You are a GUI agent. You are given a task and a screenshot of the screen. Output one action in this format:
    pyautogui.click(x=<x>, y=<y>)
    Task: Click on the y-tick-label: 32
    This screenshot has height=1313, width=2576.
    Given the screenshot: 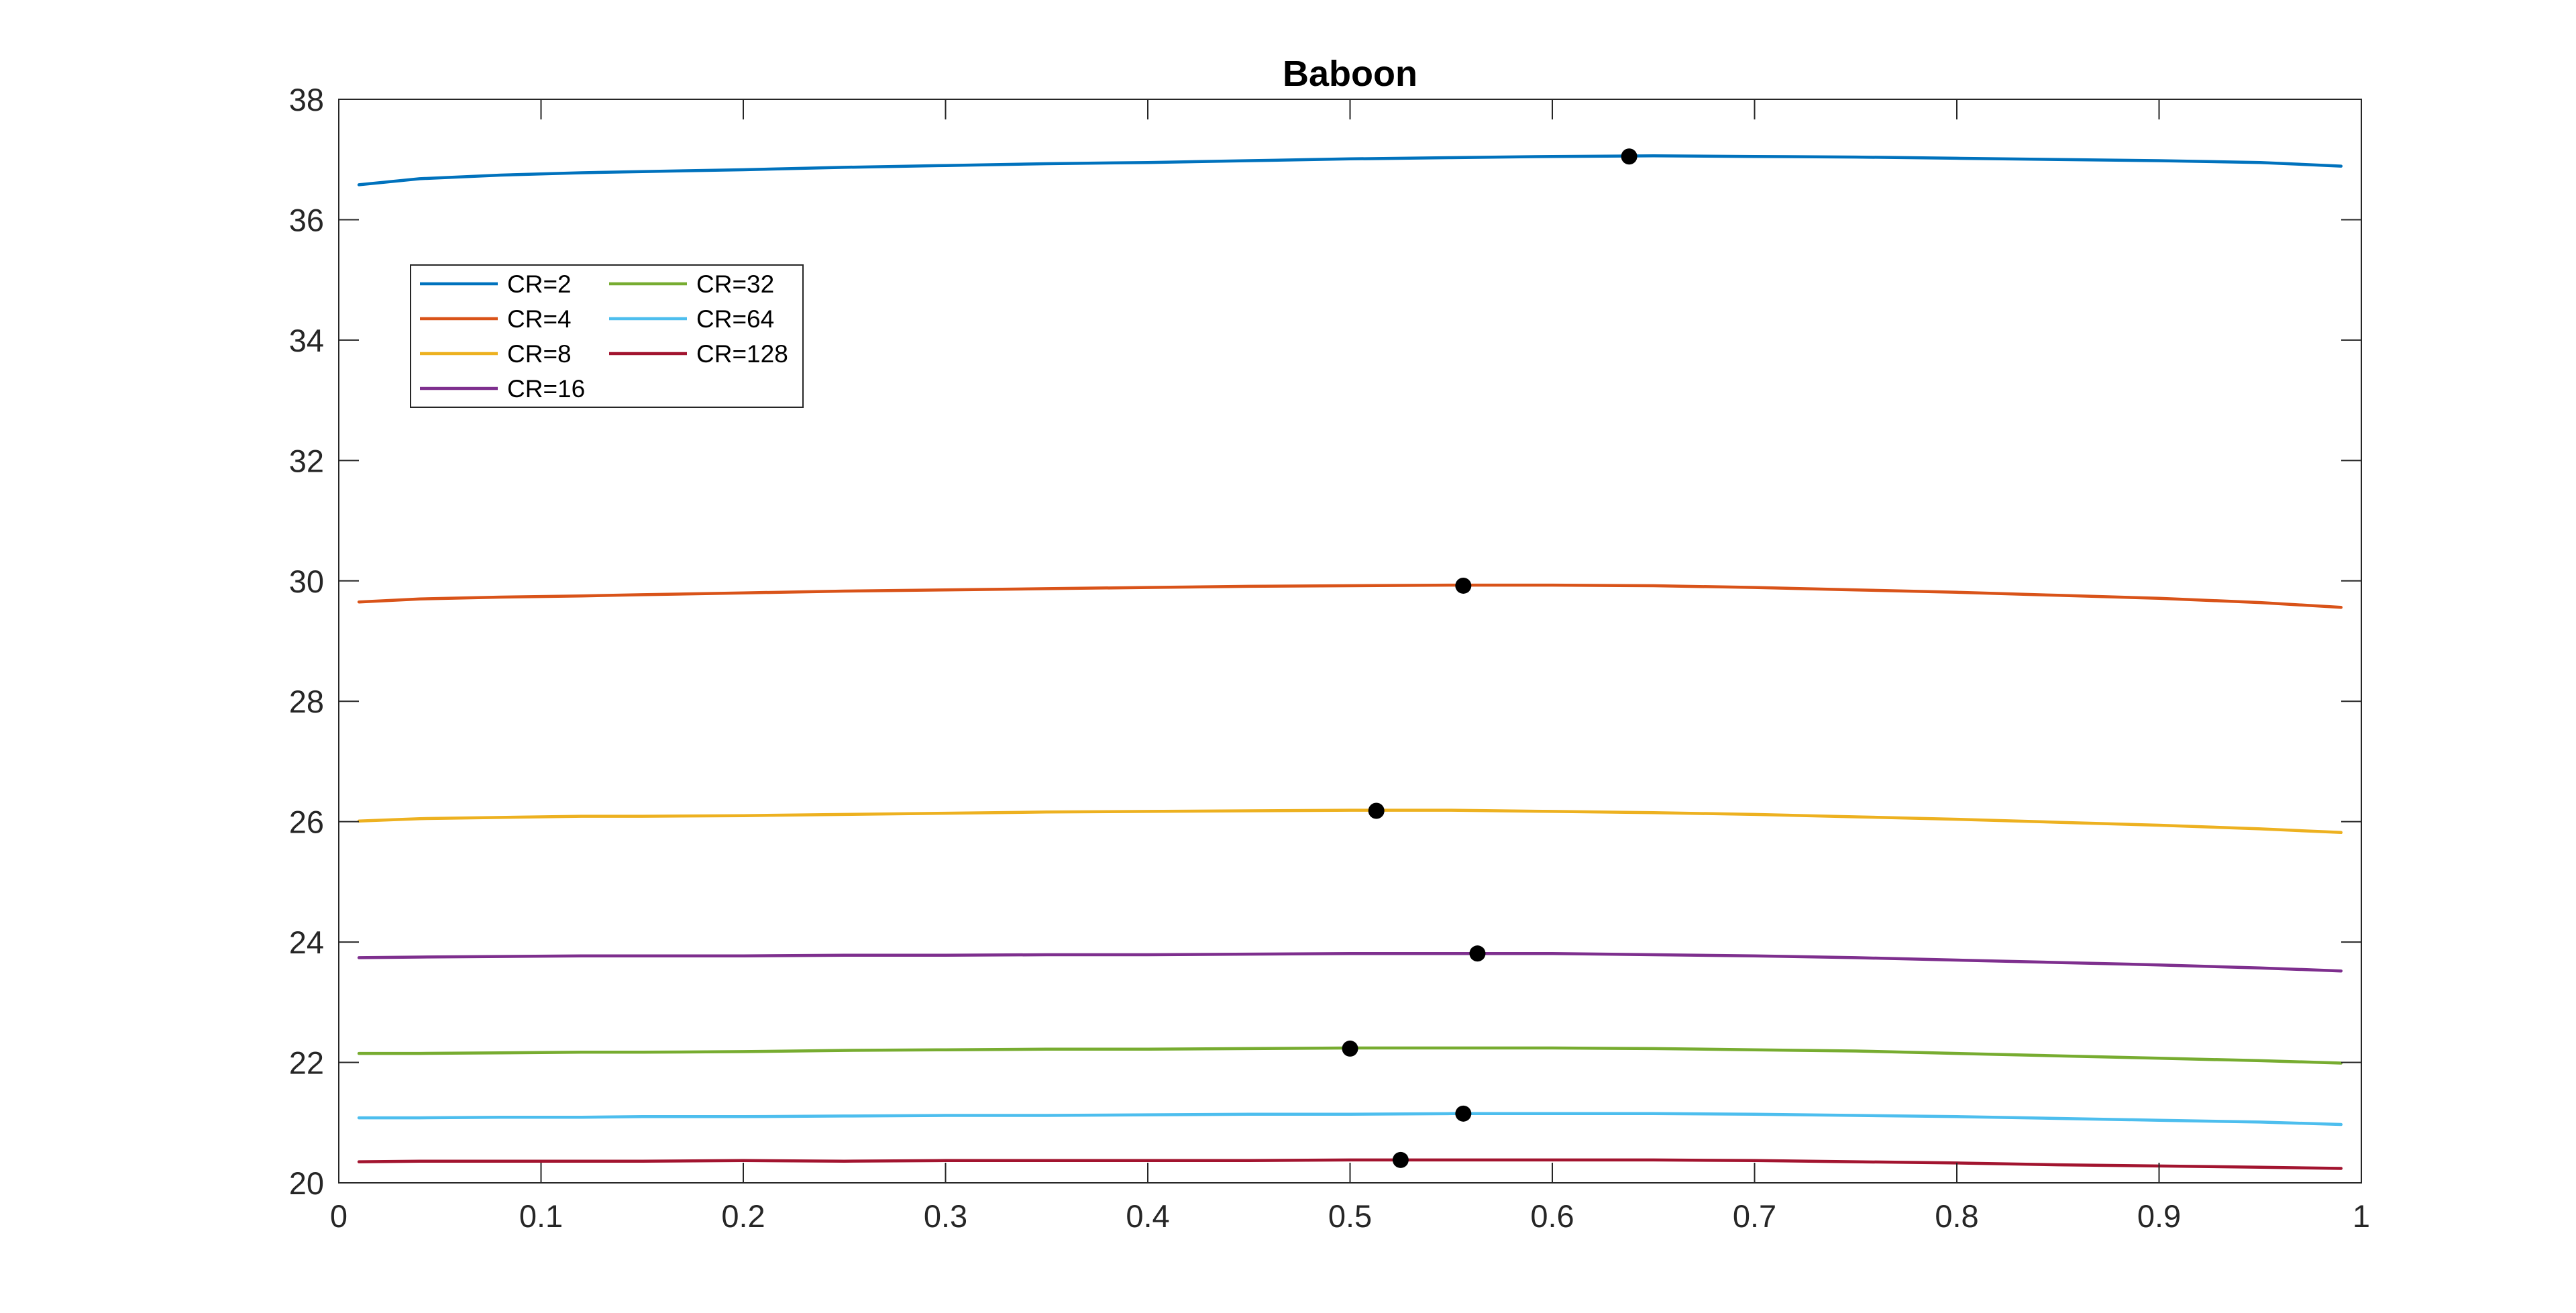 What is the action you would take?
    pyautogui.click(x=306, y=460)
    